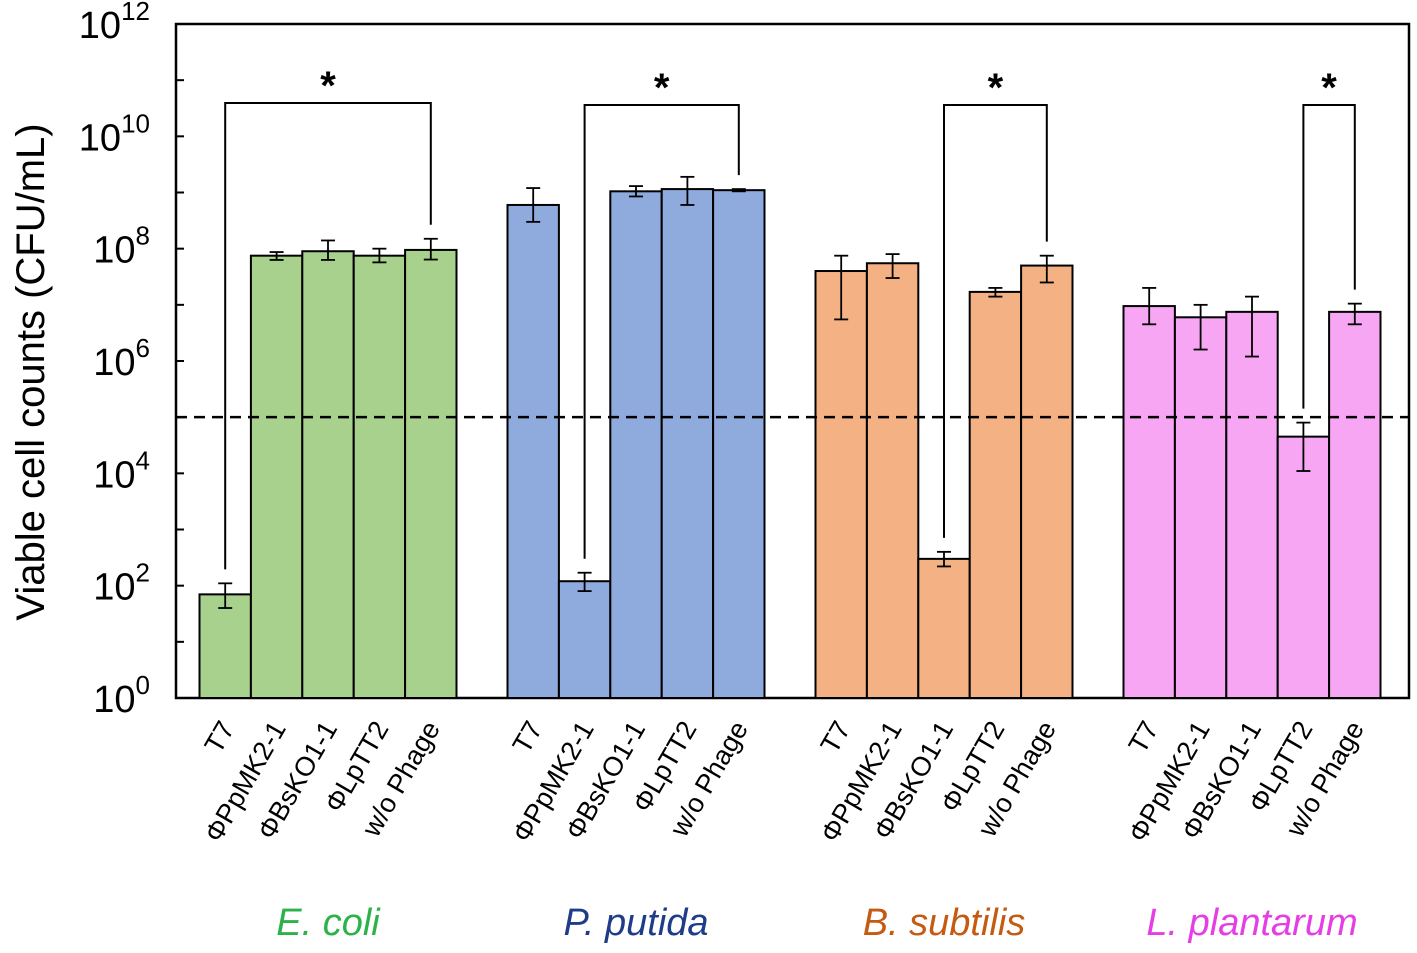  I want to click on y-tick-label: 10⁸, so click(121, 246).